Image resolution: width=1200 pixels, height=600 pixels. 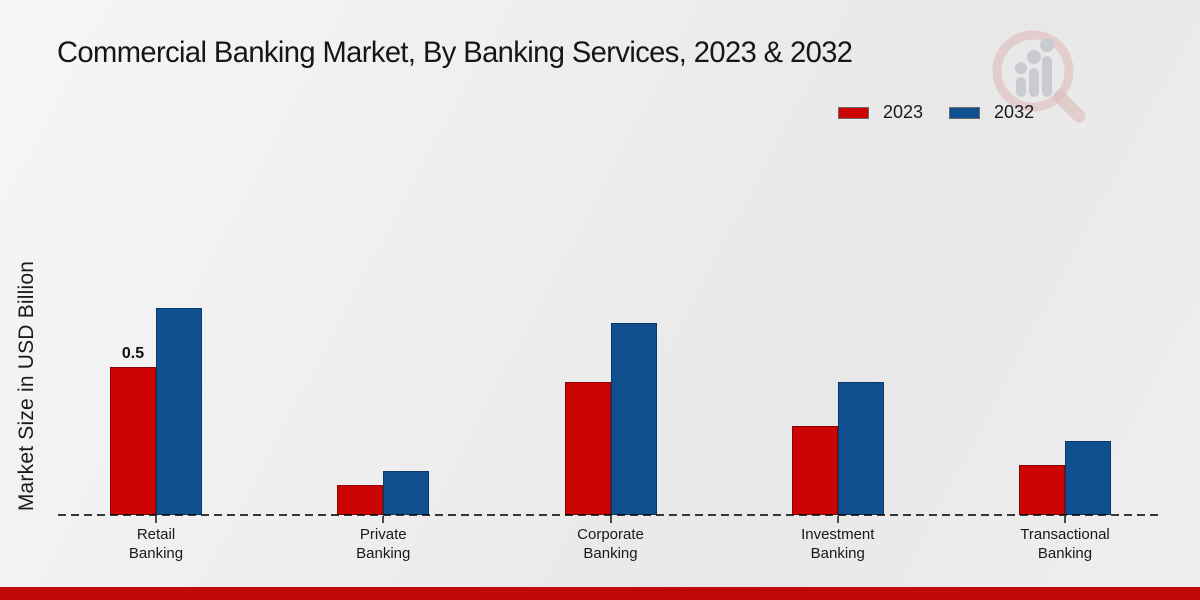 I want to click on bar-2023-private-banking, so click(x=360, y=500).